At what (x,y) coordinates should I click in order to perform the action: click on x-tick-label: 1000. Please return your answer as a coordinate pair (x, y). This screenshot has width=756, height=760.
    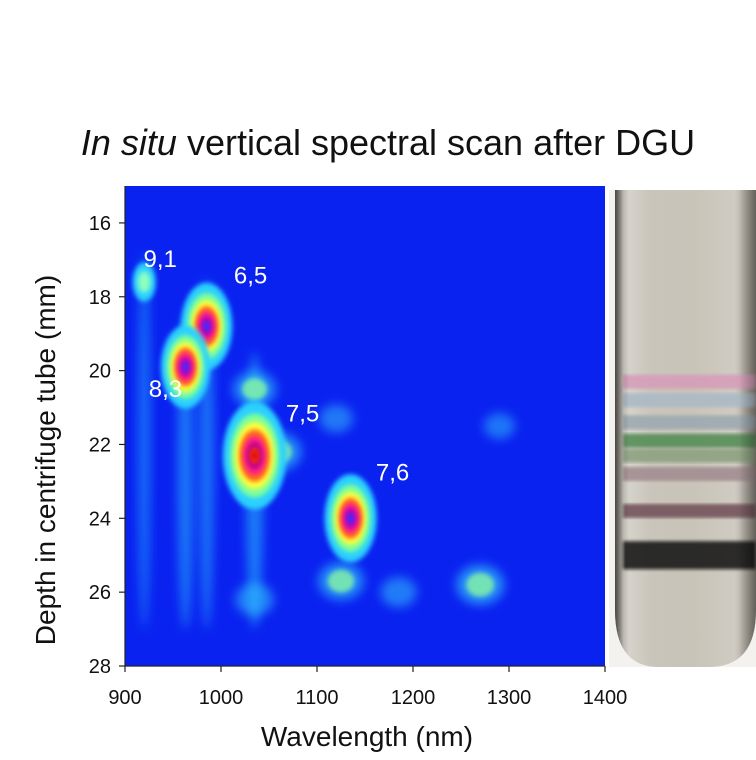
    Looking at the image, I should click on (221, 698).